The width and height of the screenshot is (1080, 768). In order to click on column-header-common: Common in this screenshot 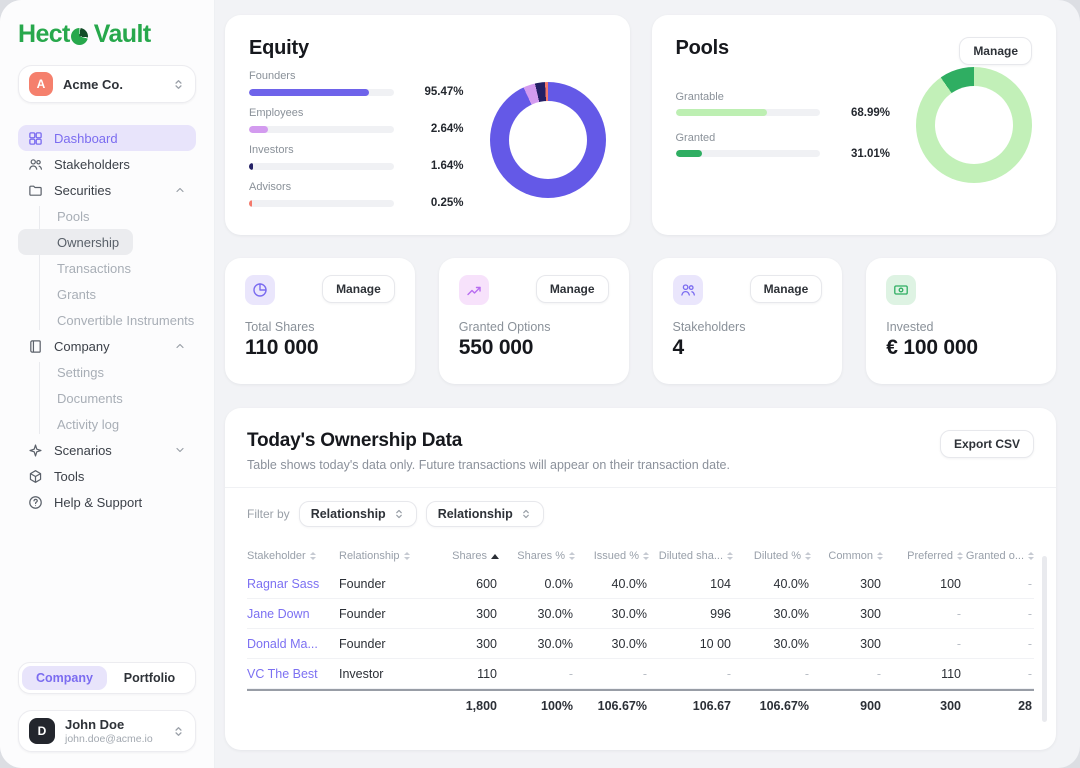, I will do `click(847, 556)`.